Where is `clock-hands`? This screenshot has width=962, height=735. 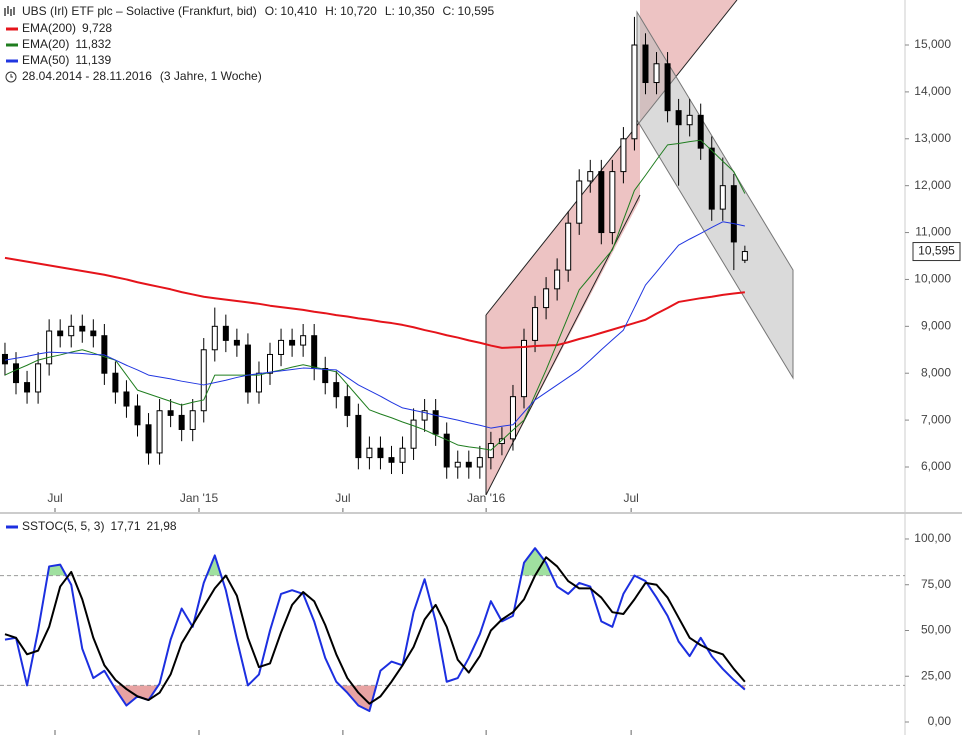 clock-hands is located at coordinates (11, 76).